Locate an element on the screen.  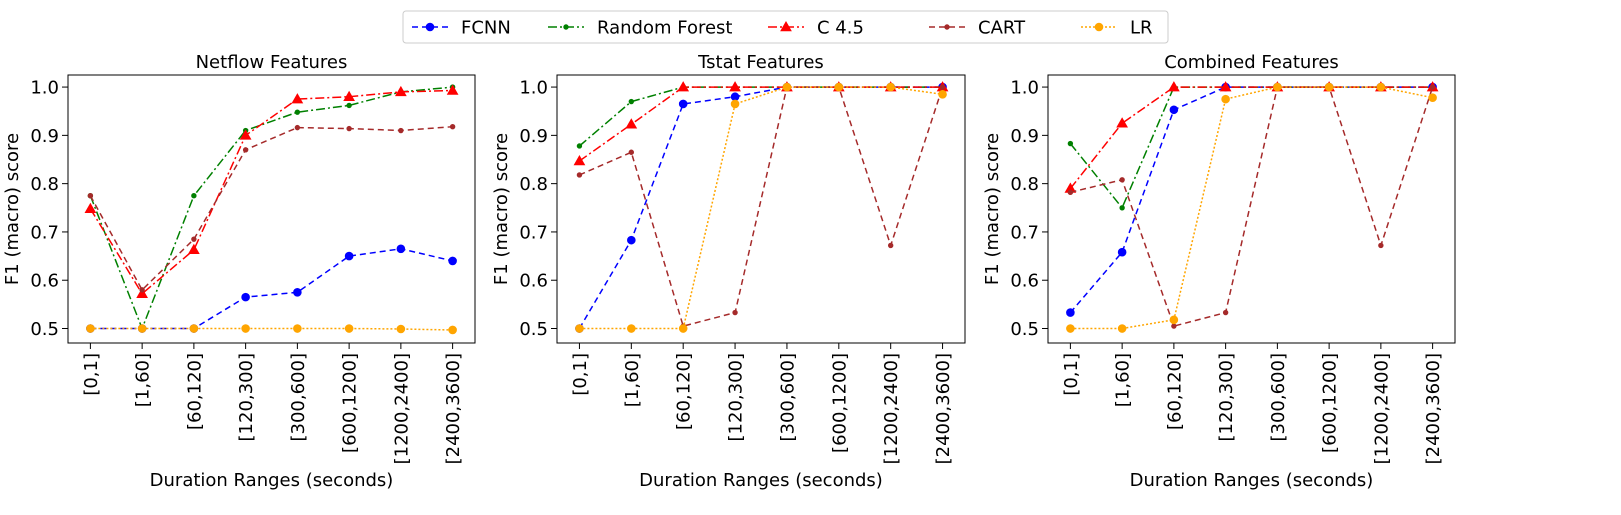
legend: FCNN Random Forest C 4.5 CART LR is located at coordinates (785, 27).